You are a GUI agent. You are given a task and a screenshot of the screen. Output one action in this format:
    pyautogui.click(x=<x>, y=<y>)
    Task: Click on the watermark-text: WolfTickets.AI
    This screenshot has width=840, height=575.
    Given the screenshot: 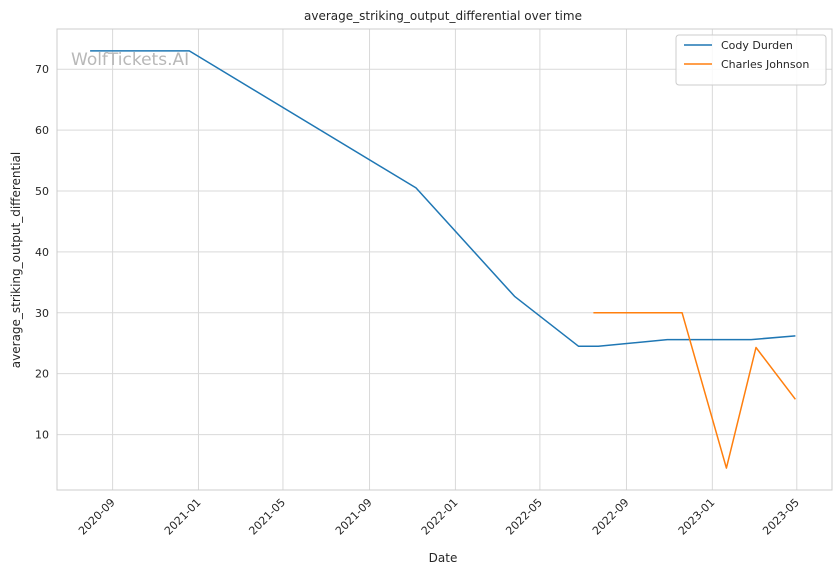 What is the action you would take?
    pyautogui.click(x=130, y=60)
    